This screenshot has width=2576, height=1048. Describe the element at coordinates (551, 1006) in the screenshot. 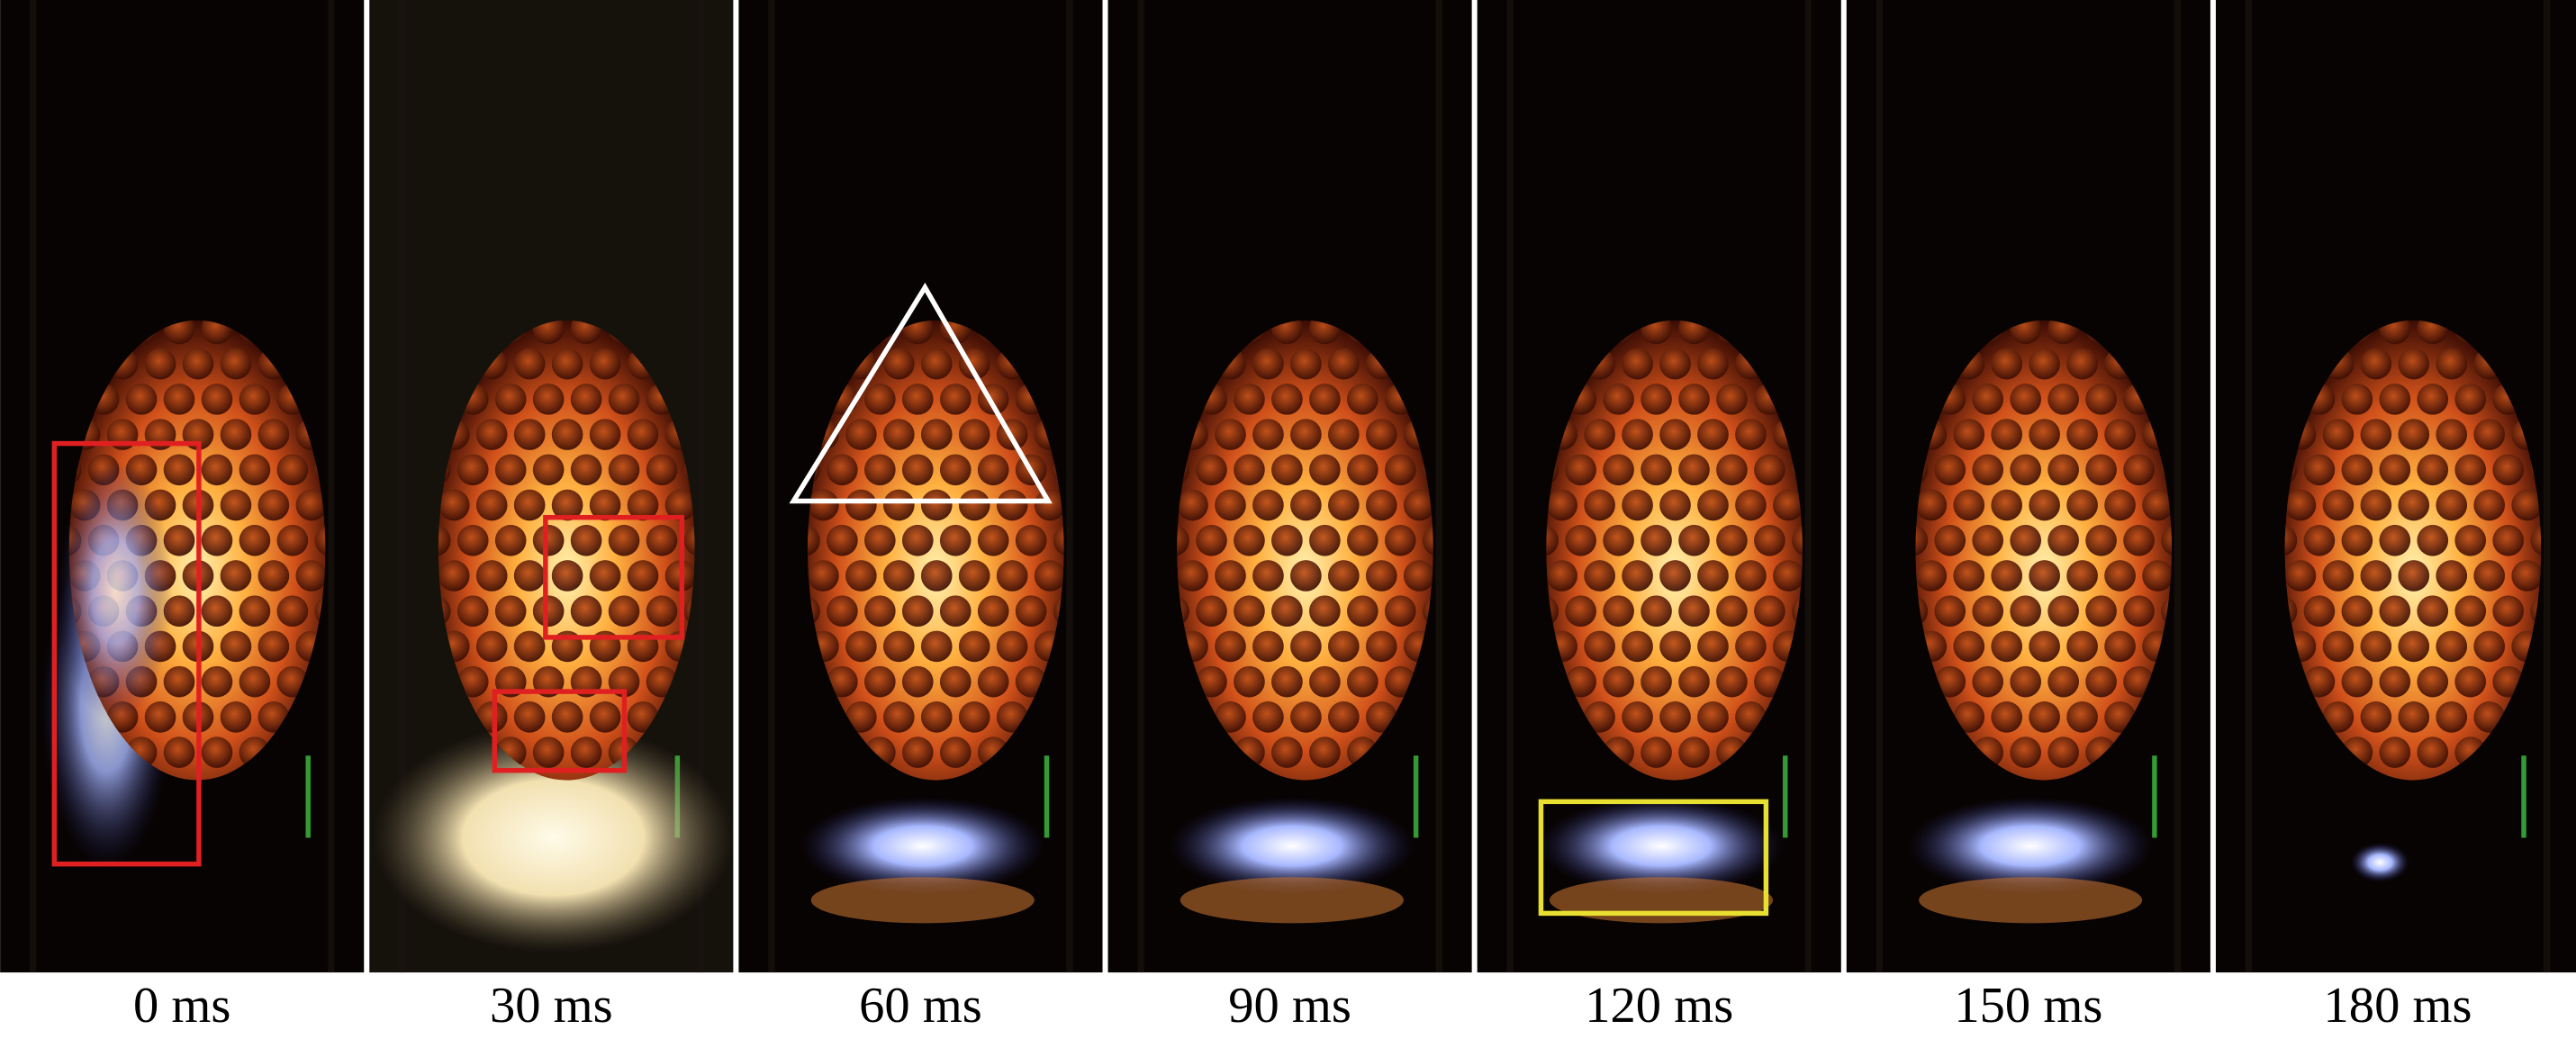

I see `frame-label: 30 ms` at that location.